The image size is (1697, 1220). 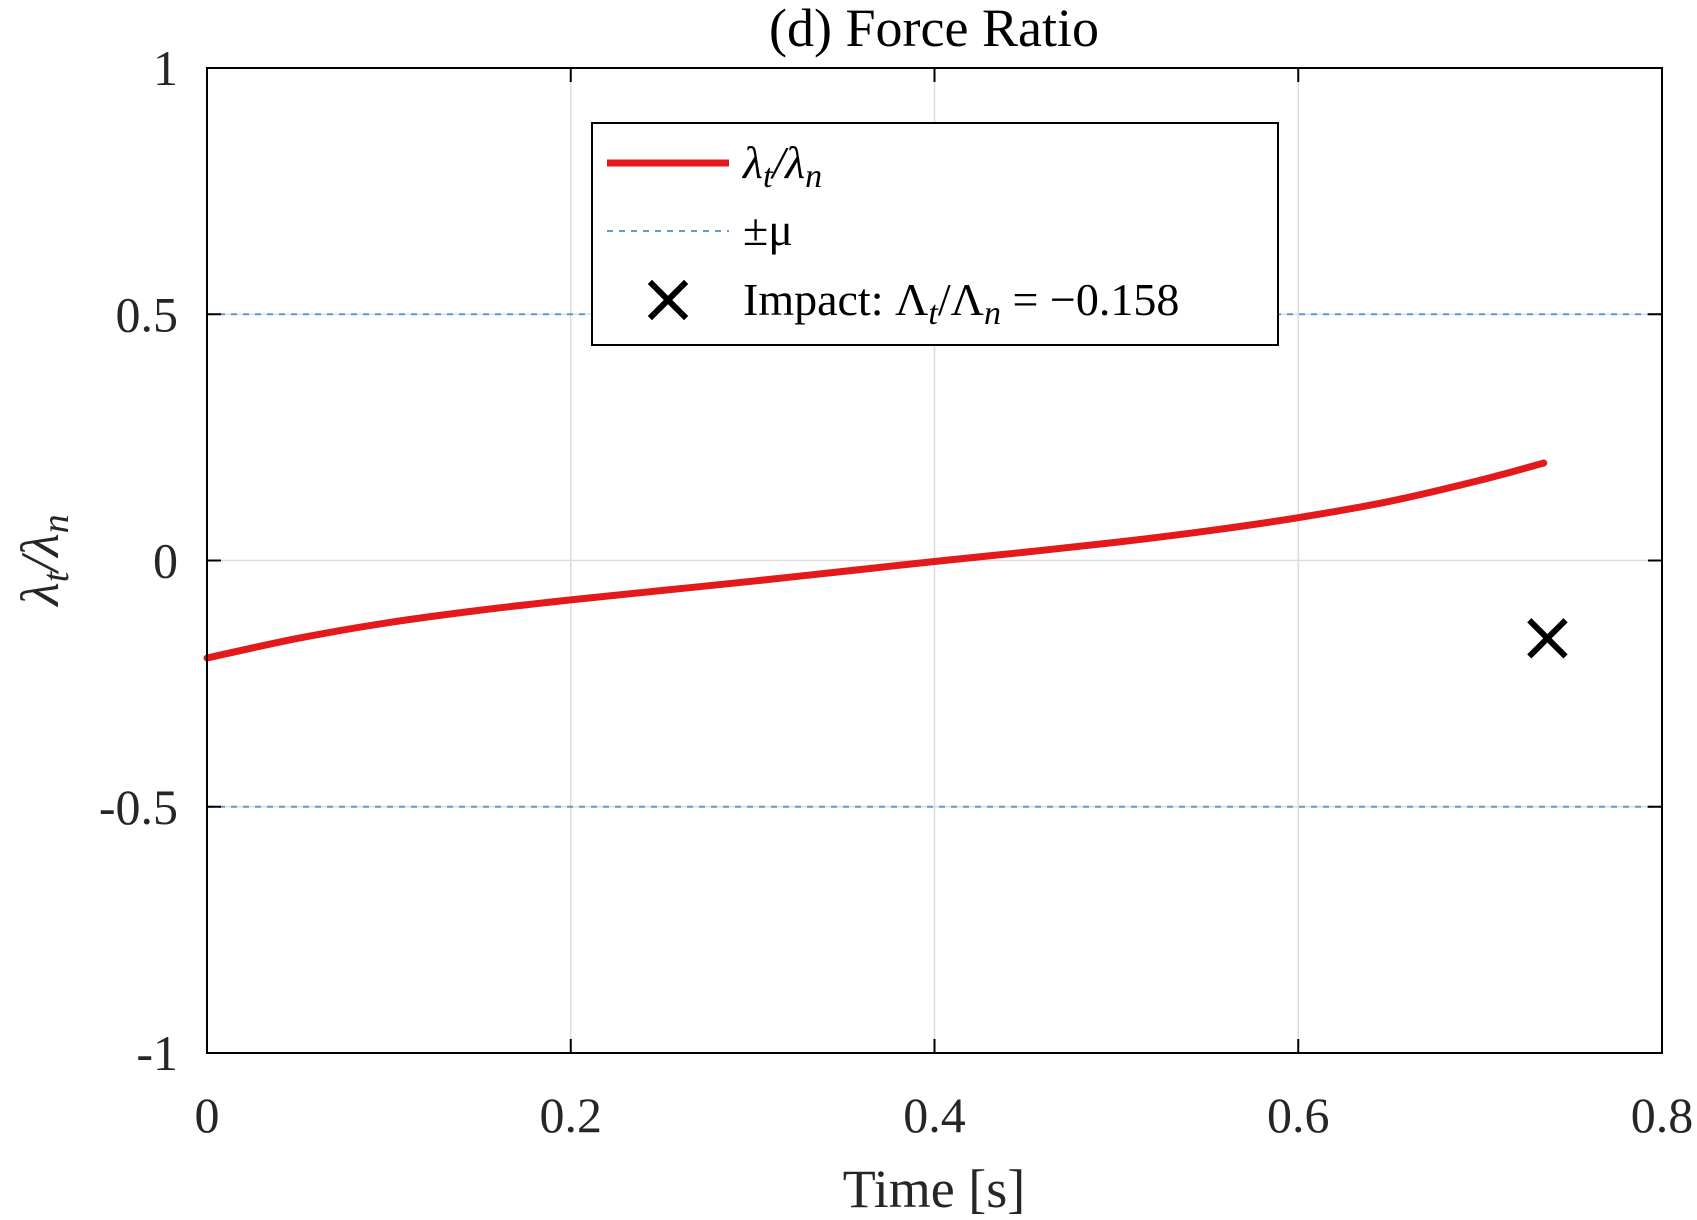 I want to click on x-tick-labels: 0 0.2 0.4 0.6 0.8, so click(x=944, y=1115).